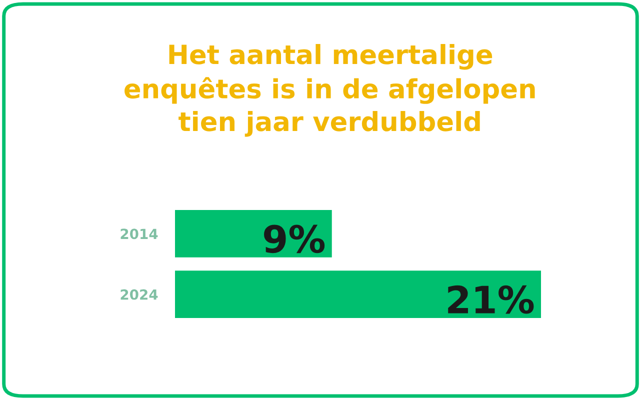 The height and width of the screenshot is (400, 641). I want to click on y-tick-label: 2014, so click(139, 234).